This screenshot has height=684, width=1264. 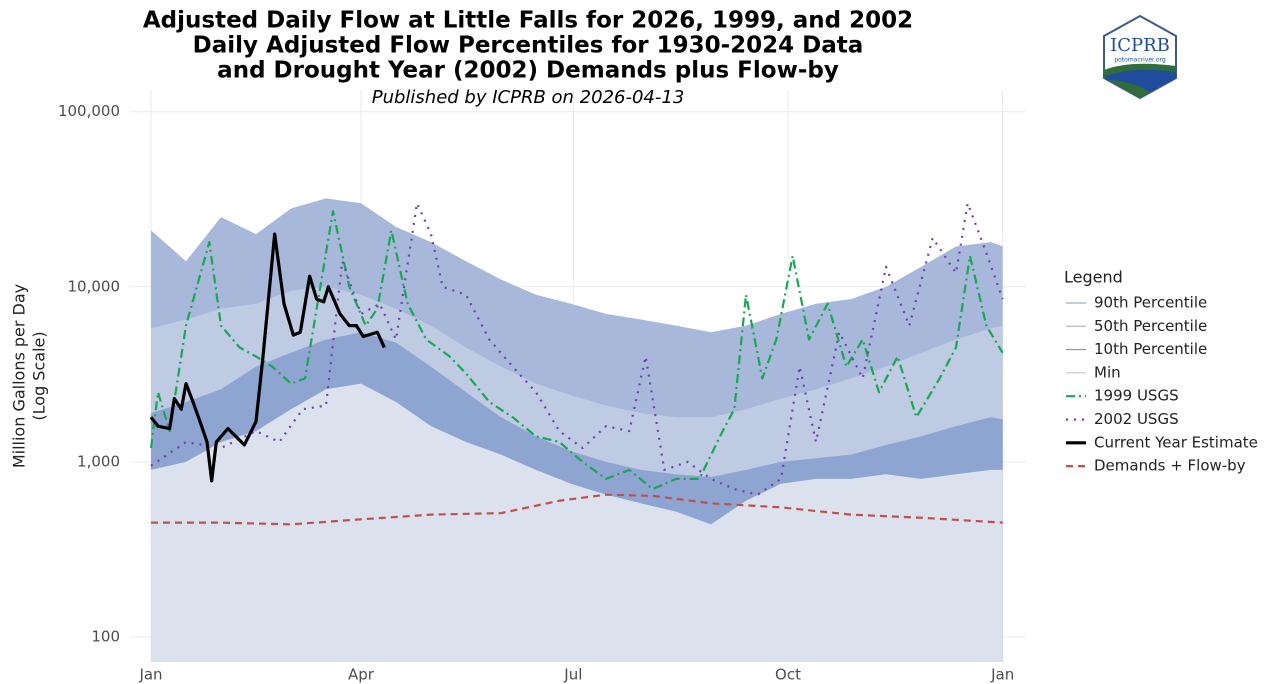 I want to click on x-tick-label: Apr, so click(x=361, y=675).